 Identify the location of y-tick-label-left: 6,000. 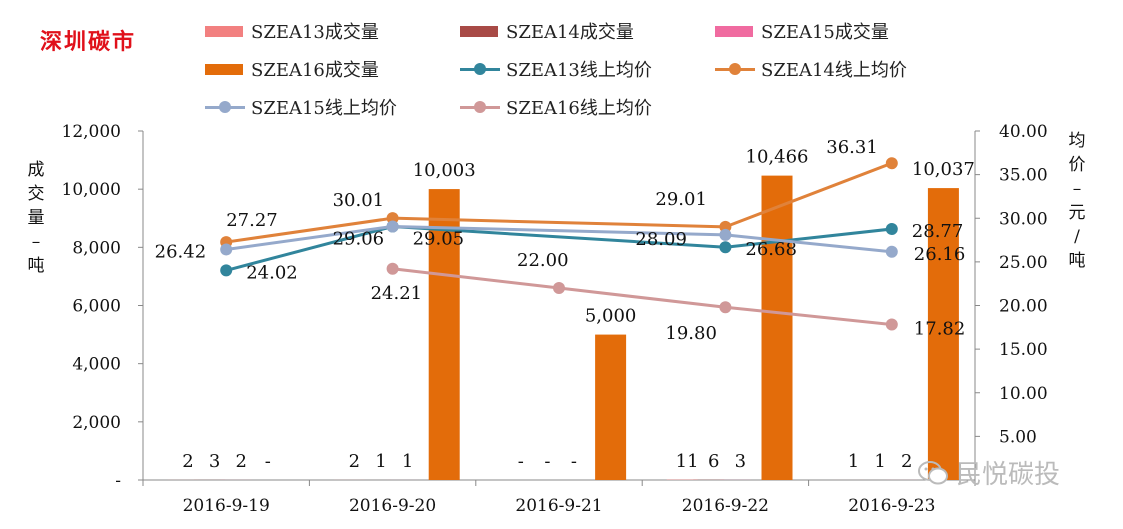
(96, 307).